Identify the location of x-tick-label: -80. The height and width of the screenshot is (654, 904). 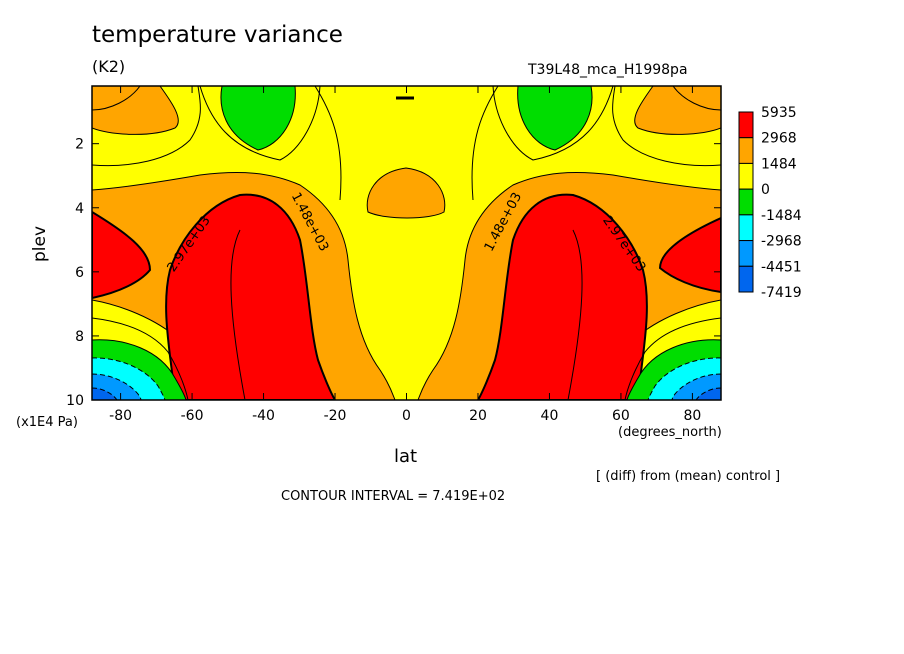
(120, 416).